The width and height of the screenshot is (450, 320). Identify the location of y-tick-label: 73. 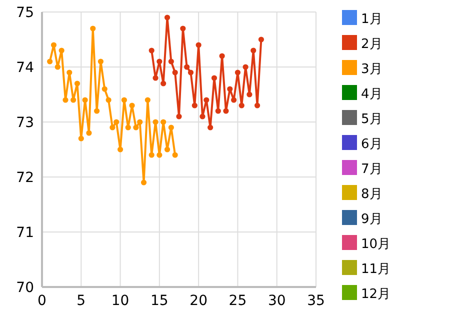
(25, 123).